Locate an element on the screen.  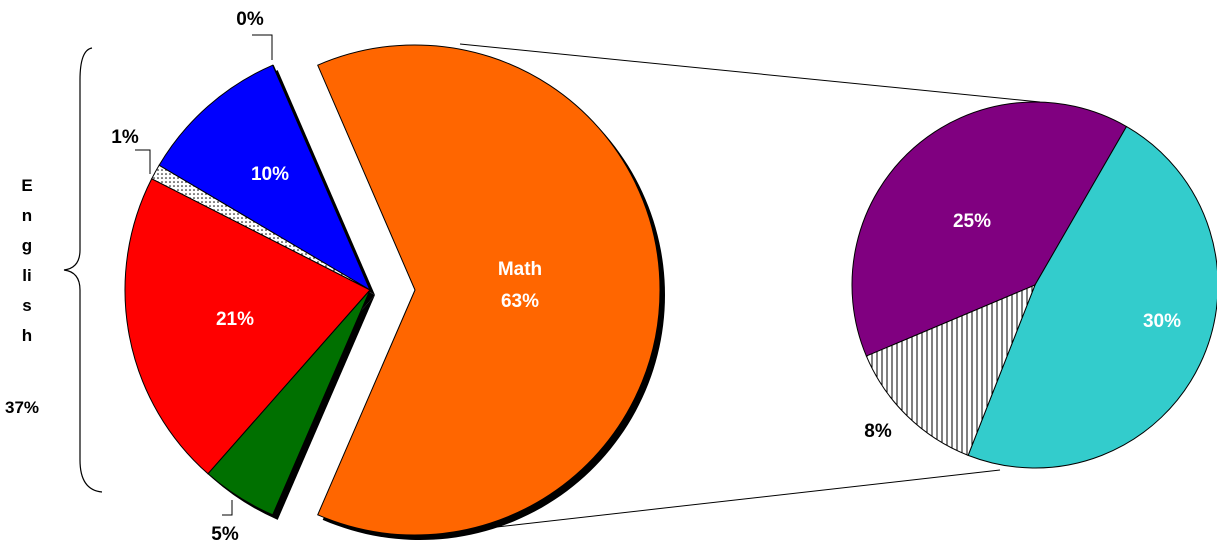
slice-label: Math is located at coordinates (520, 269).